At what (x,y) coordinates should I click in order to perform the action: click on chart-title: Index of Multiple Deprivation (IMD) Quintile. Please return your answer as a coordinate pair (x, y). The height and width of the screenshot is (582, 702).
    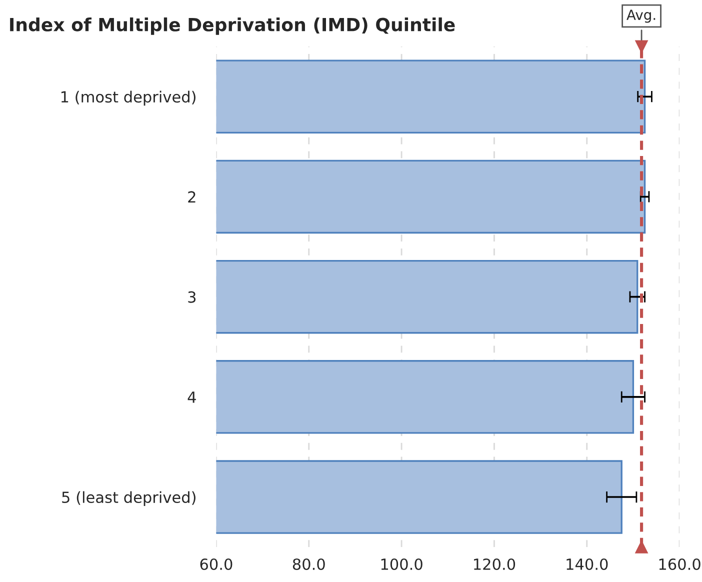
    Looking at the image, I should click on (232, 26).